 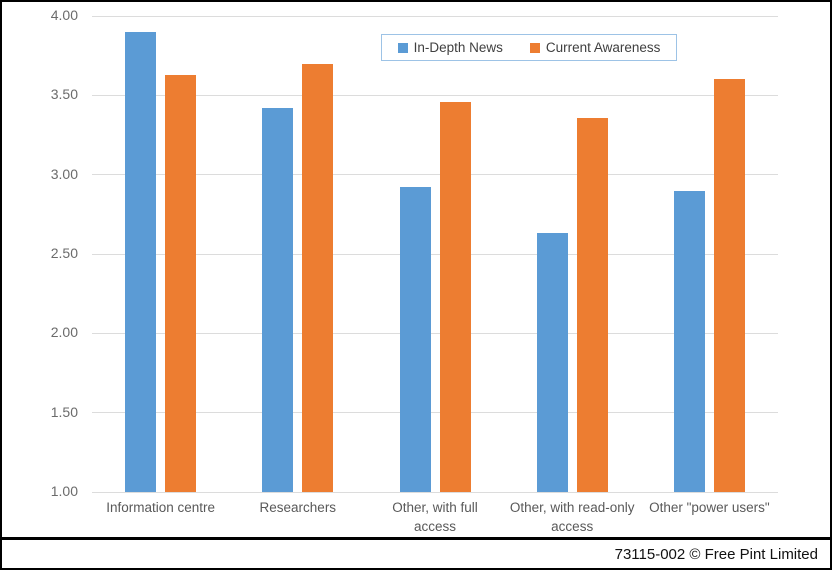 What do you see at coordinates (435, 517) in the screenshot?
I see `x-axis-category-label: Other, with full access` at bounding box center [435, 517].